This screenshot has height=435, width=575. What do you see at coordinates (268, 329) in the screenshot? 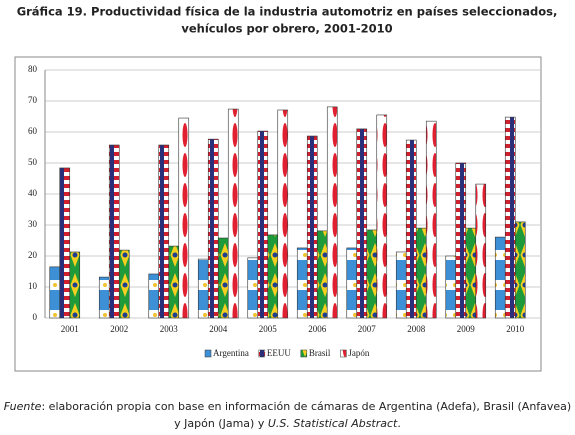
I see `x-tick-label: 2005` at bounding box center [268, 329].